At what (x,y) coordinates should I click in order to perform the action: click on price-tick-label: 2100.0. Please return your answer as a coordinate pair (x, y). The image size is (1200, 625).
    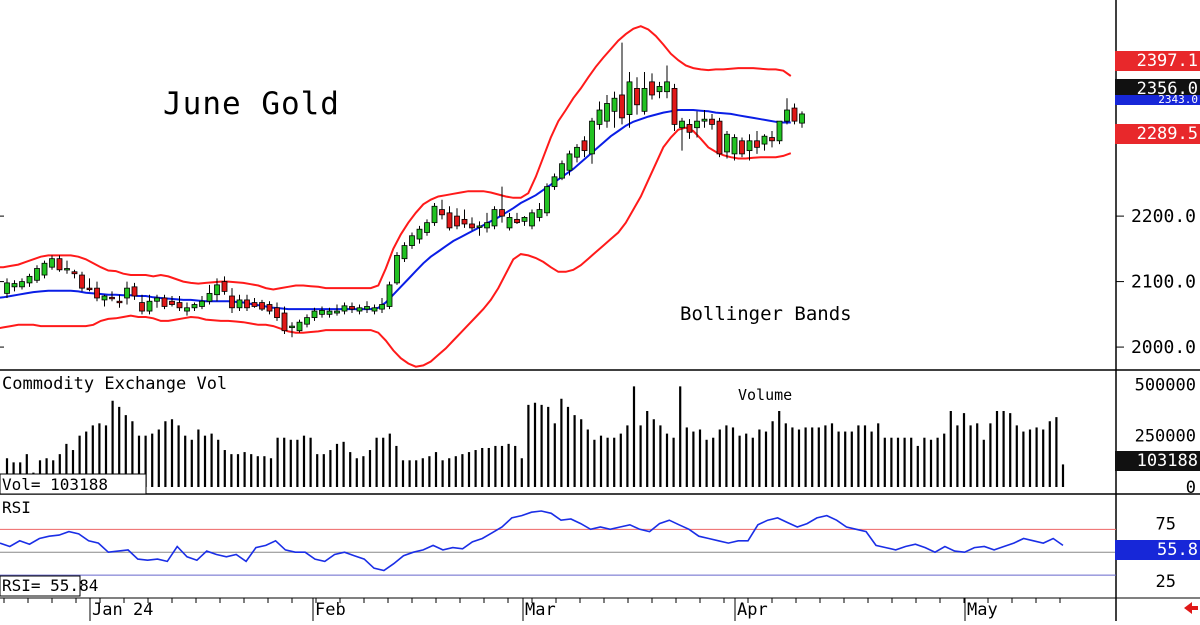
    Looking at the image, I should click on (1163, 282).